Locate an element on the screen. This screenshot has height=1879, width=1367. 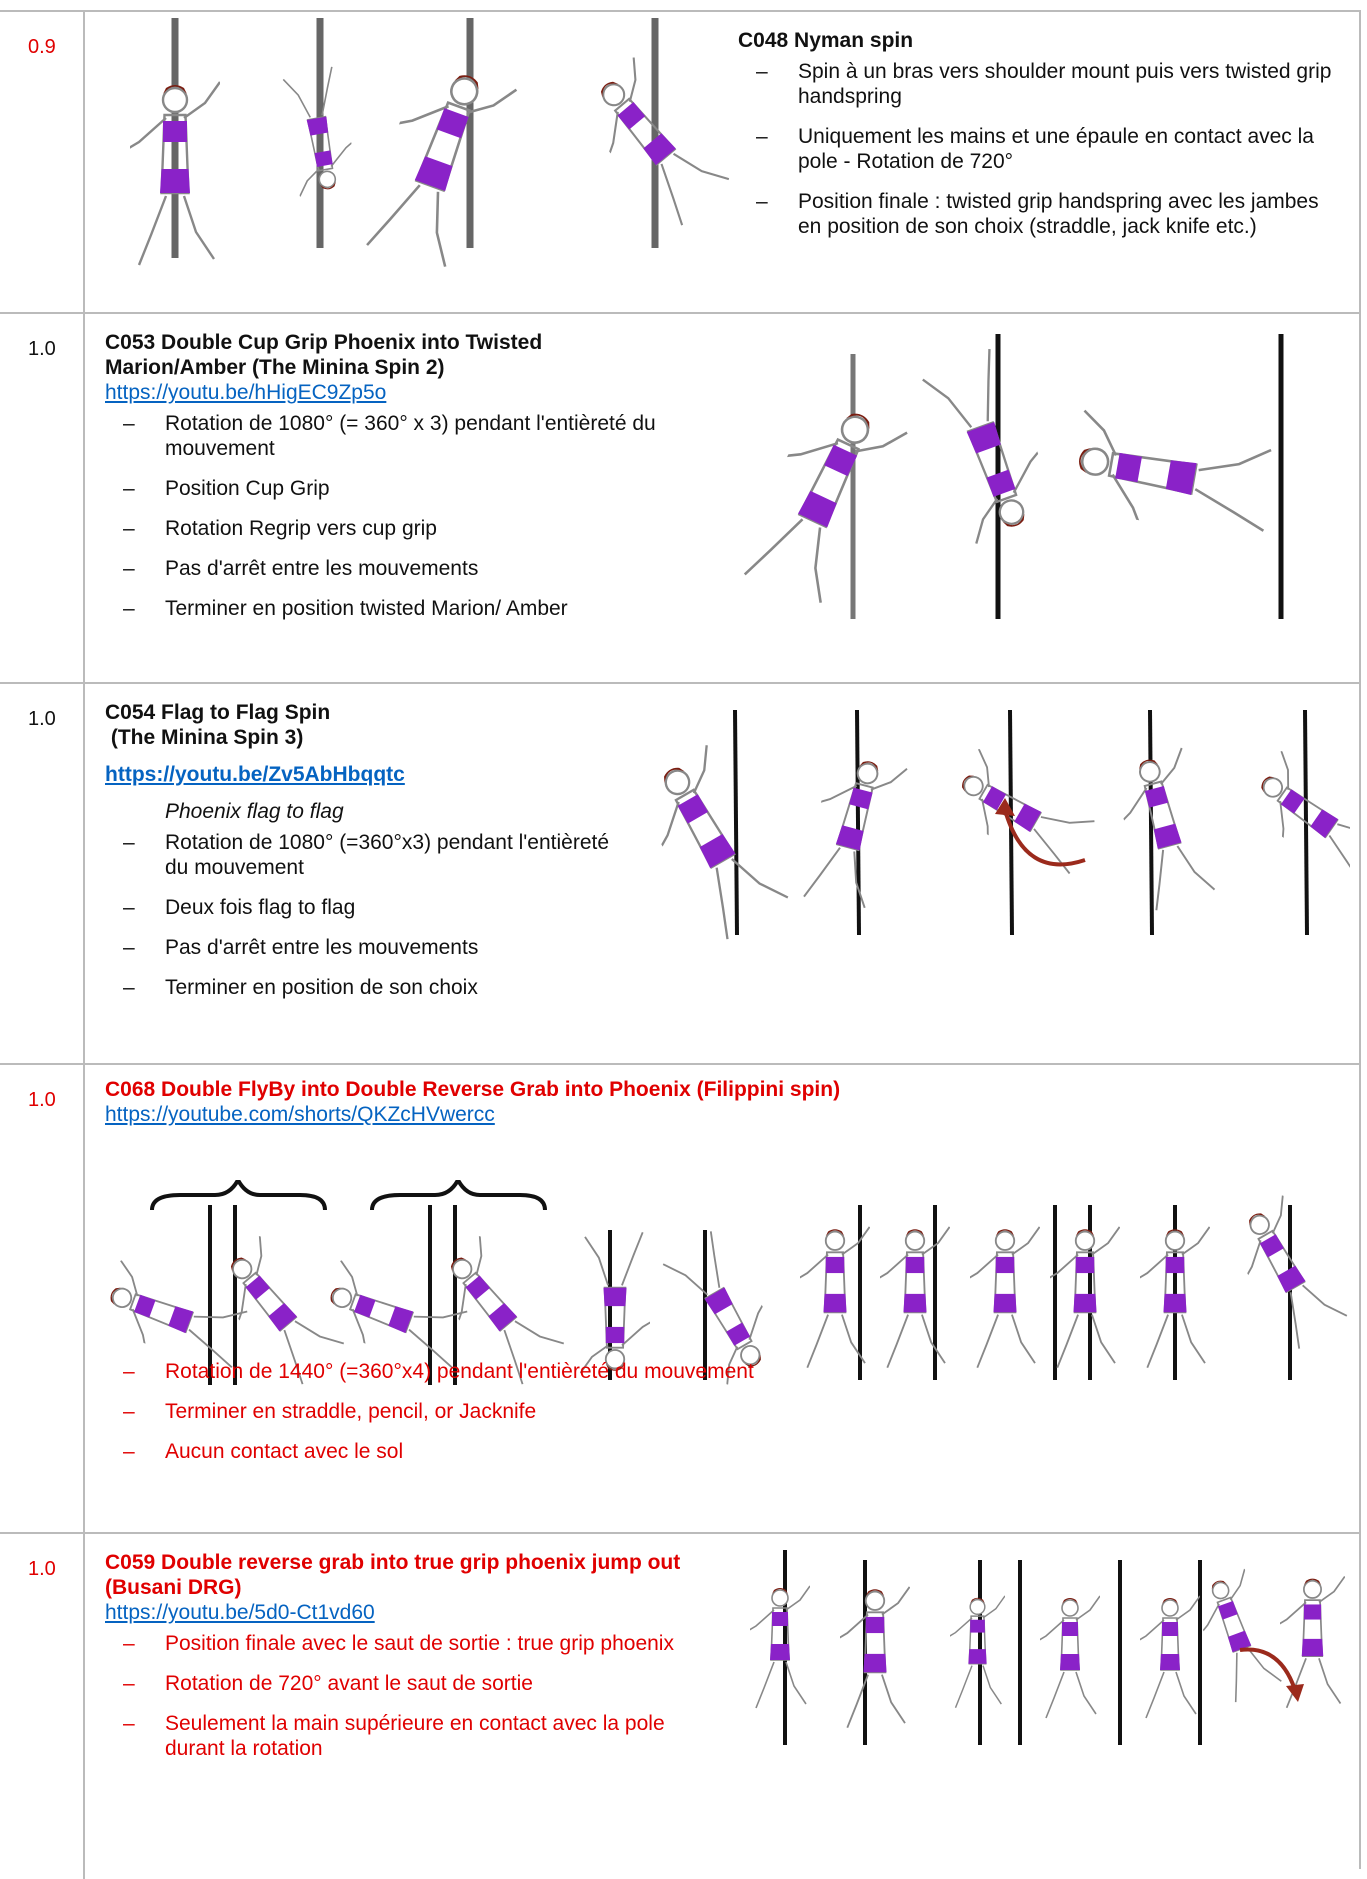
item-title: C054 Flag to Flag Spin is located at coordinates (218, 712).